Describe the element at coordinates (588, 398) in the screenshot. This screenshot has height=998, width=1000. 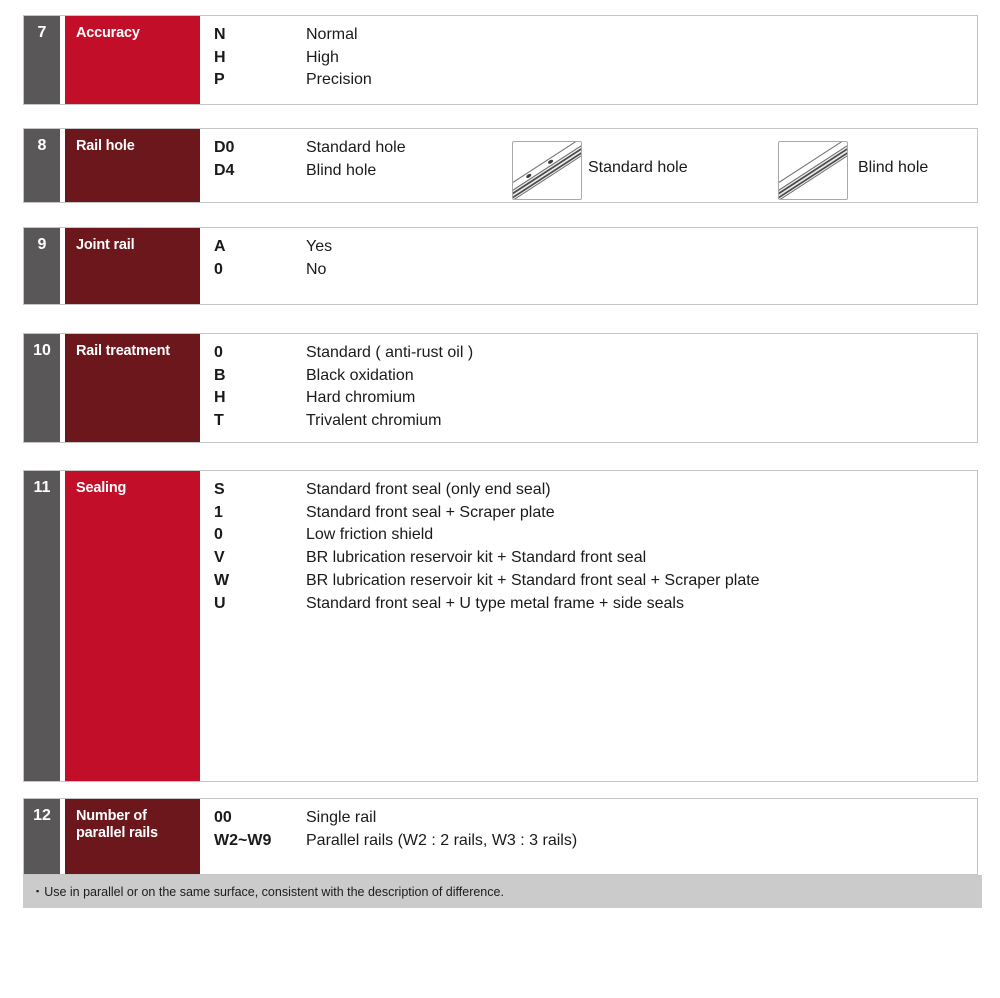
I see `code-entry: H Hard chromium` at that location.